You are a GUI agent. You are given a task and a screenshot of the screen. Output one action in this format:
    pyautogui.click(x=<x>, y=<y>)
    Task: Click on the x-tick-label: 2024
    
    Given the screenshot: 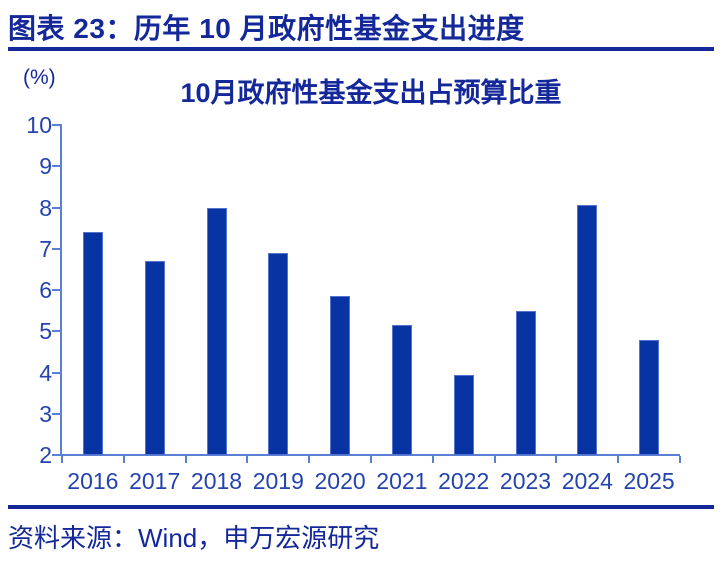 What is the action you would take?
    pyautogui.click(x=587, y=481)
    